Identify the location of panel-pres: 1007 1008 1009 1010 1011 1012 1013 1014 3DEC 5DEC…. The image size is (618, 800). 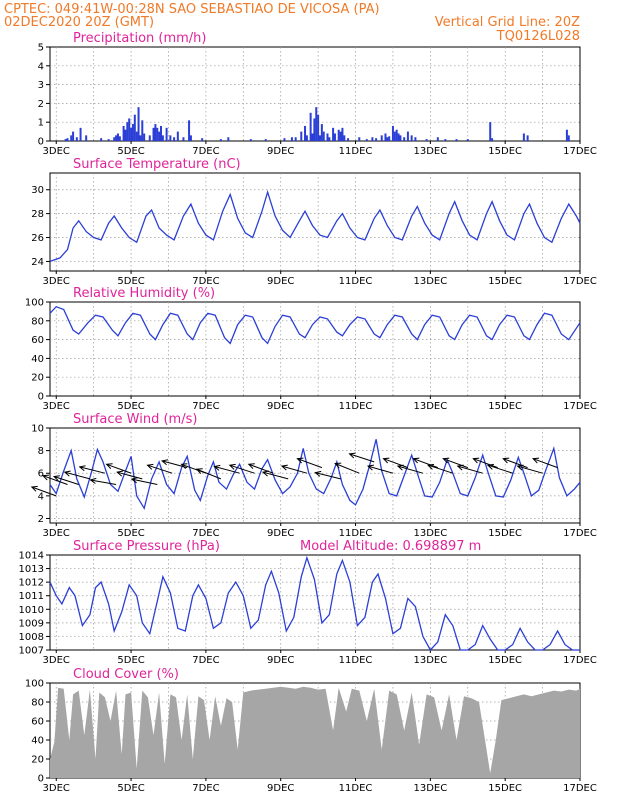
(308, 602).